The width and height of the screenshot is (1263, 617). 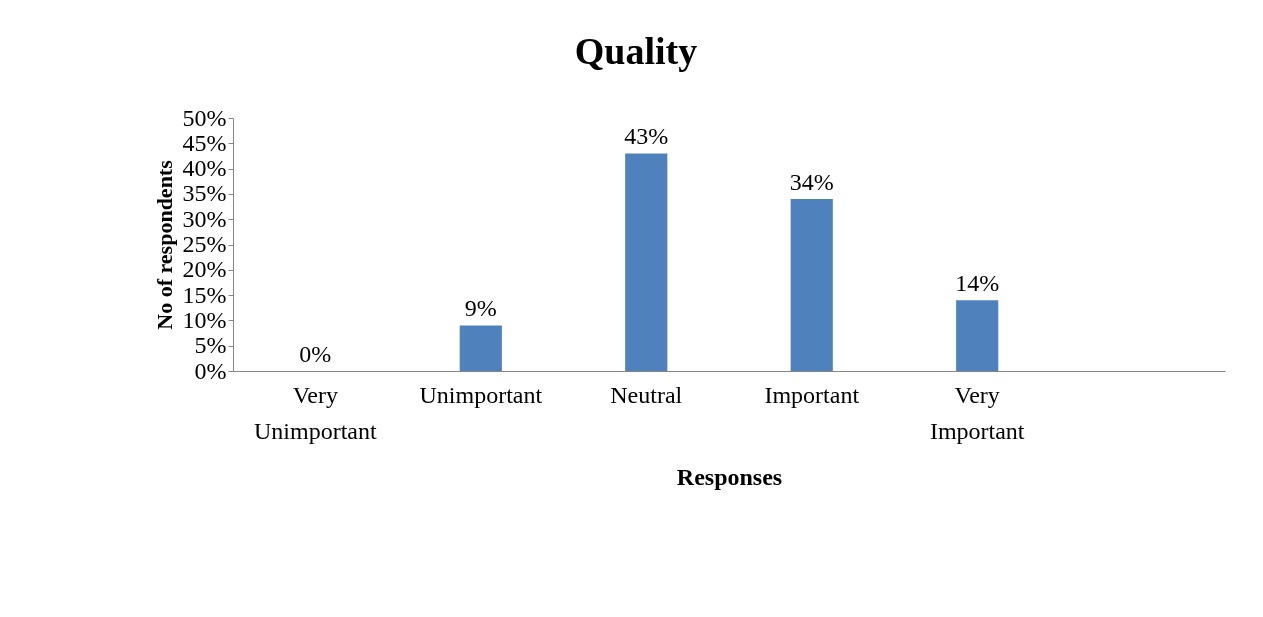 What do you see at coordinates (812, 394) in the screenshot?
I see `x-tick-label: Important` at bounding box center [812, 394].